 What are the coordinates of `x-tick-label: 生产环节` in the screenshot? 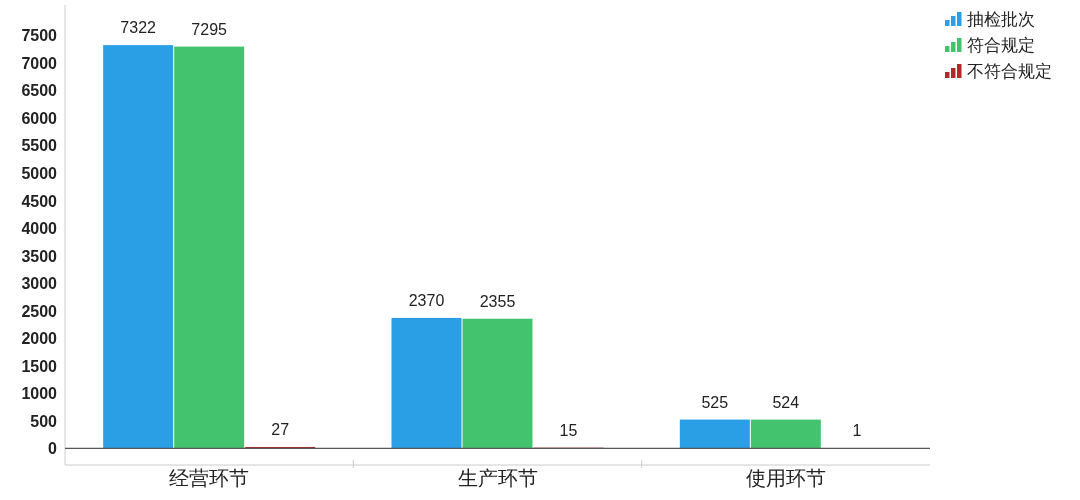 It's located at (497, 478).